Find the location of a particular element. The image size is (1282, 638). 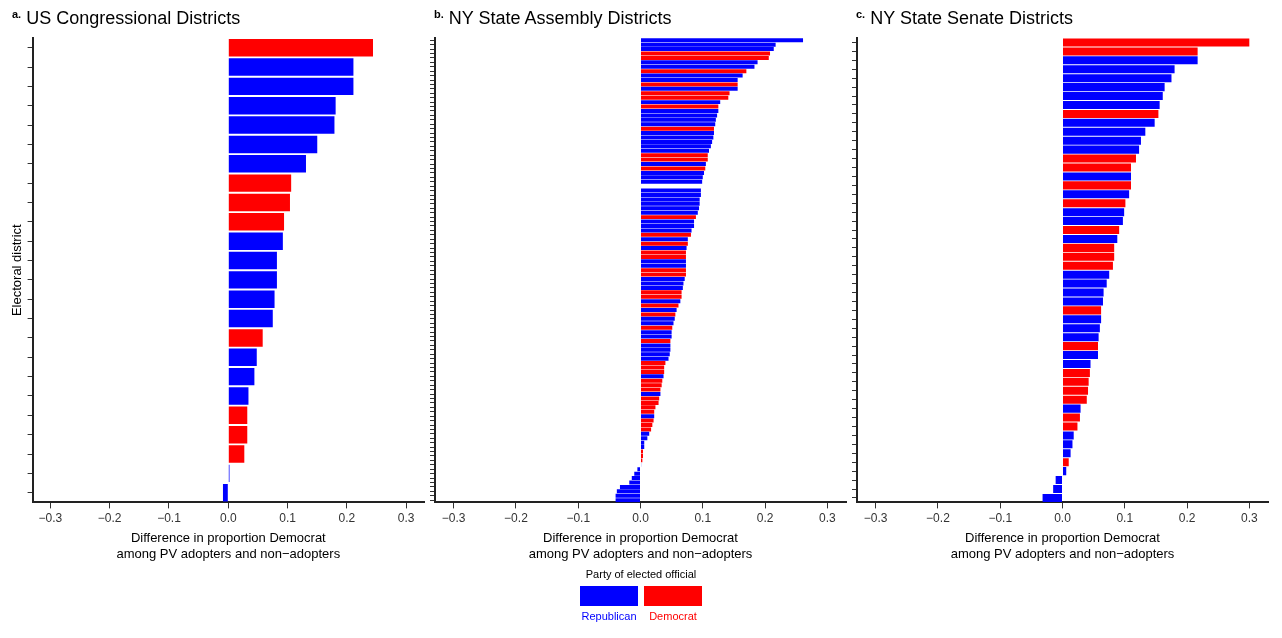

text: Republican is located at coordinates (609, 616).